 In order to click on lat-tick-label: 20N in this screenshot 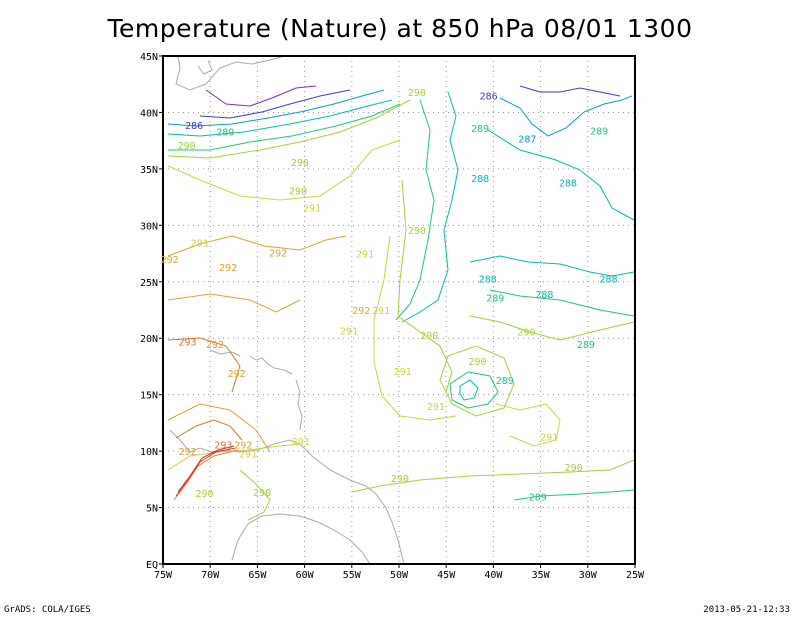, I will do `click(149, 339)`.